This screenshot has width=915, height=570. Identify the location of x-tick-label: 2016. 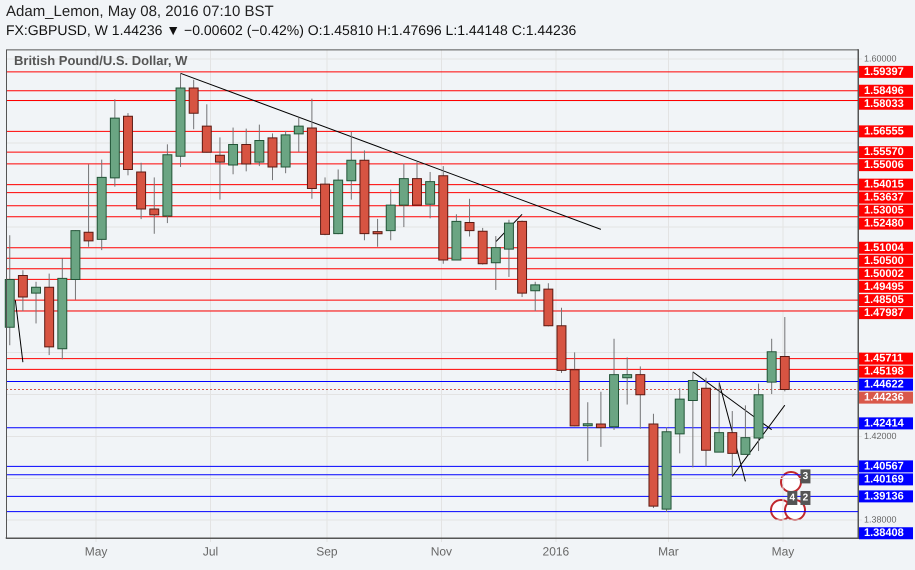
(556, 551).